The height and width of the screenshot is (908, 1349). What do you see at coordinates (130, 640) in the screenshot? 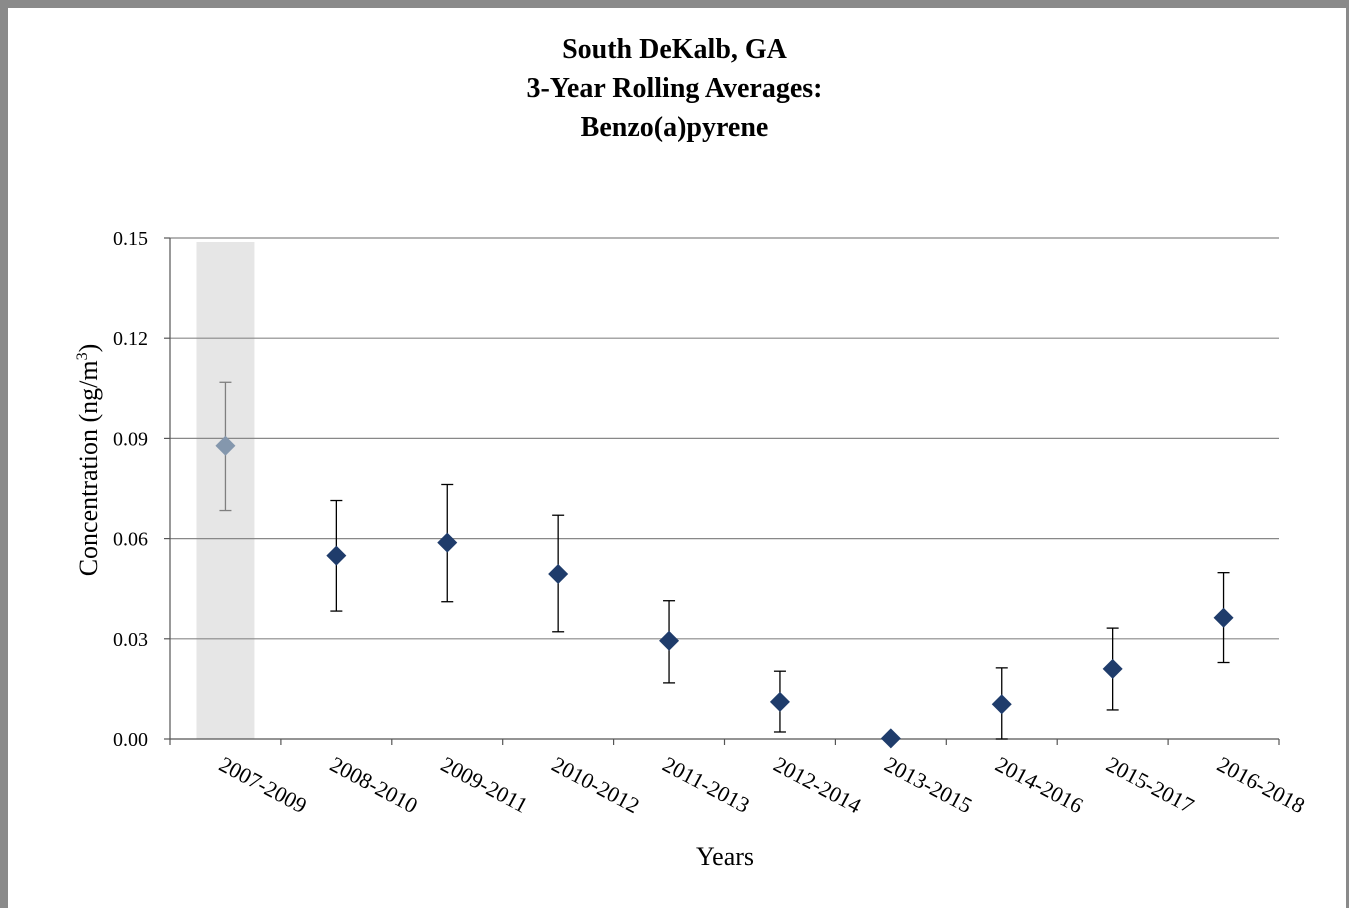
I see `y-tick-label: 0.03` at bounding box center [130, 640].